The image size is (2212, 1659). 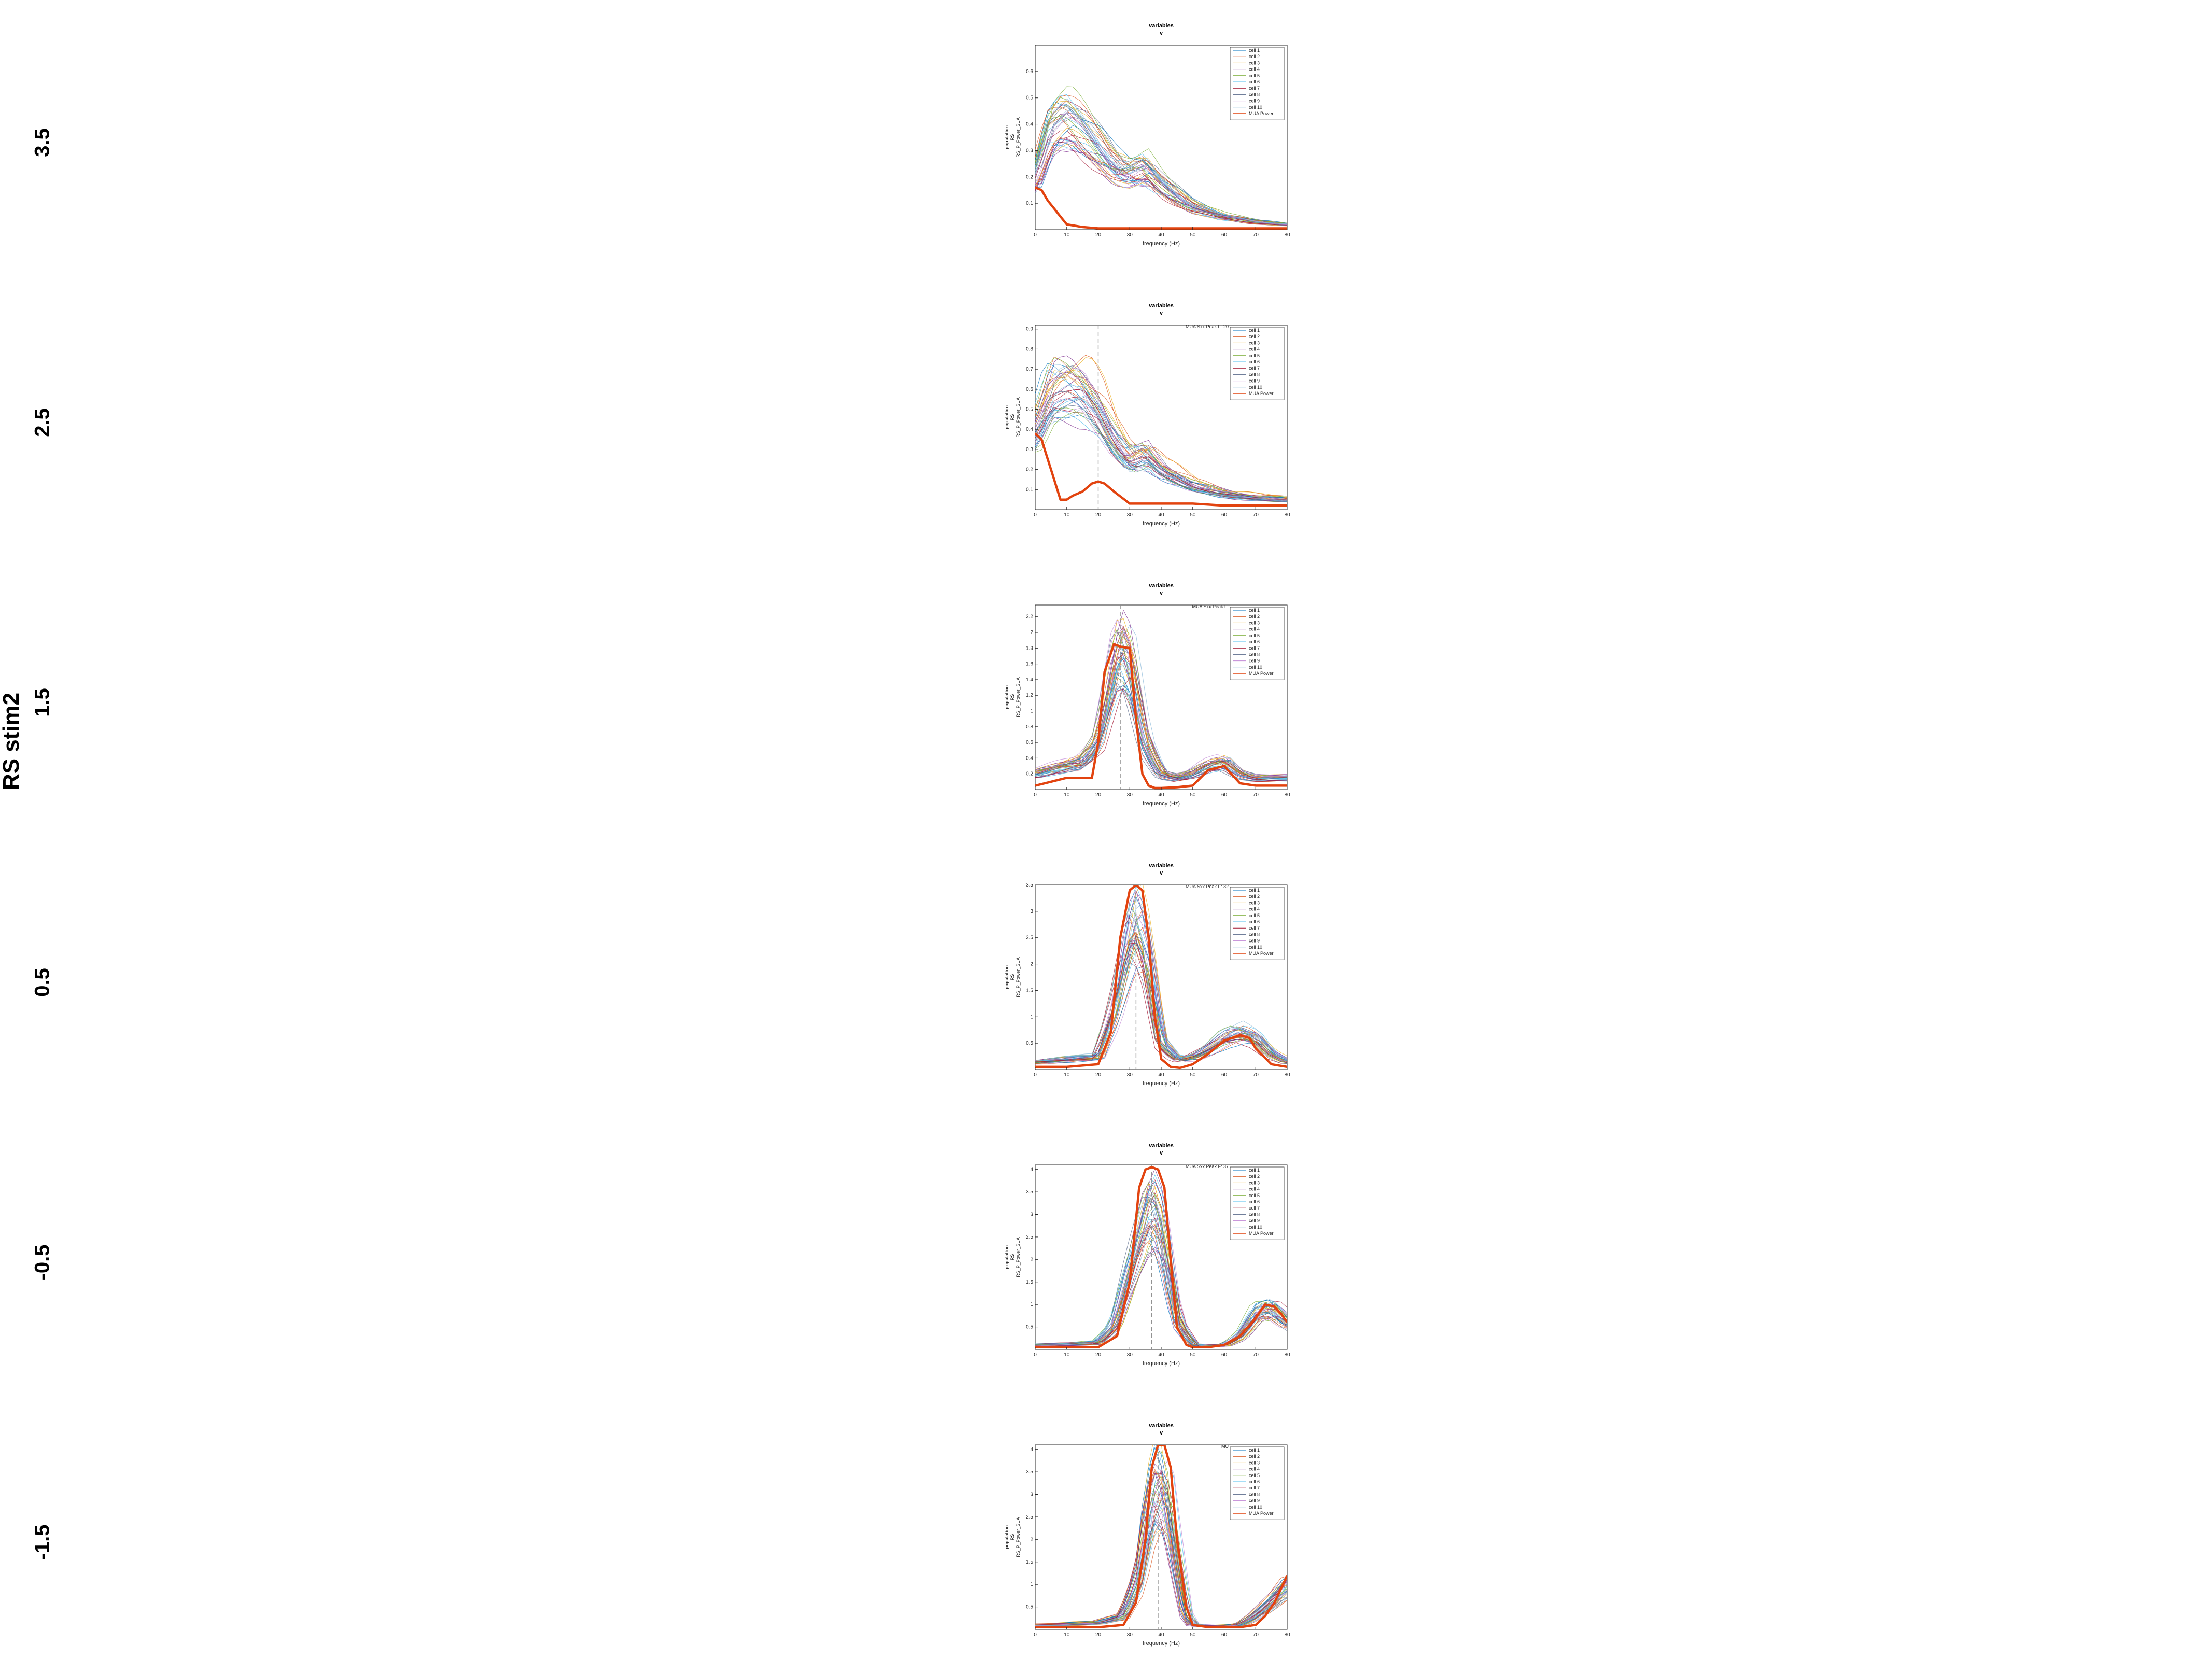 What do you see at coordinates (1029, 695) in the screenshot?
I see `y-tick-label: 1.2` at bounding box center [1029, 695].